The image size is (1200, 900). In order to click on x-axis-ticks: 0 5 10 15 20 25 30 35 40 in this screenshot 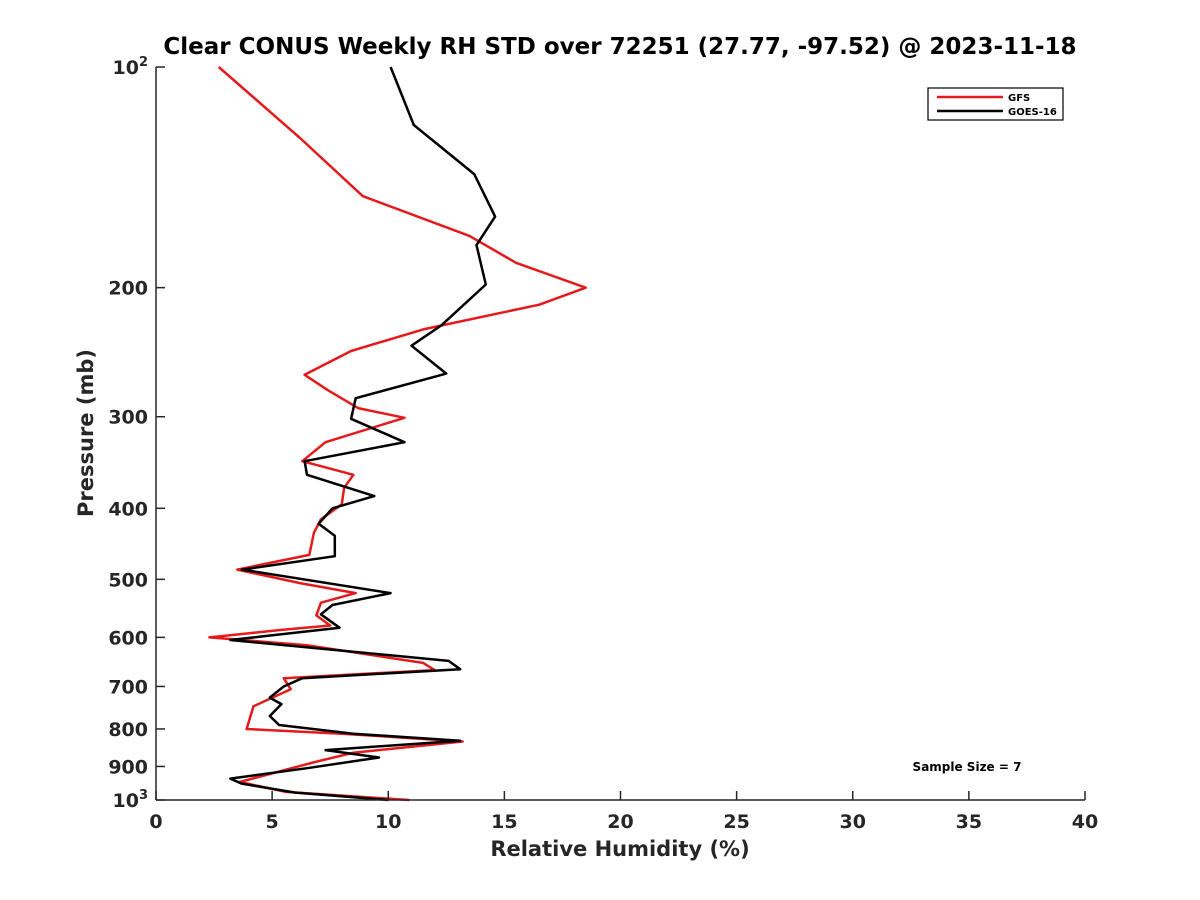, I will do `click(623, 812)`.